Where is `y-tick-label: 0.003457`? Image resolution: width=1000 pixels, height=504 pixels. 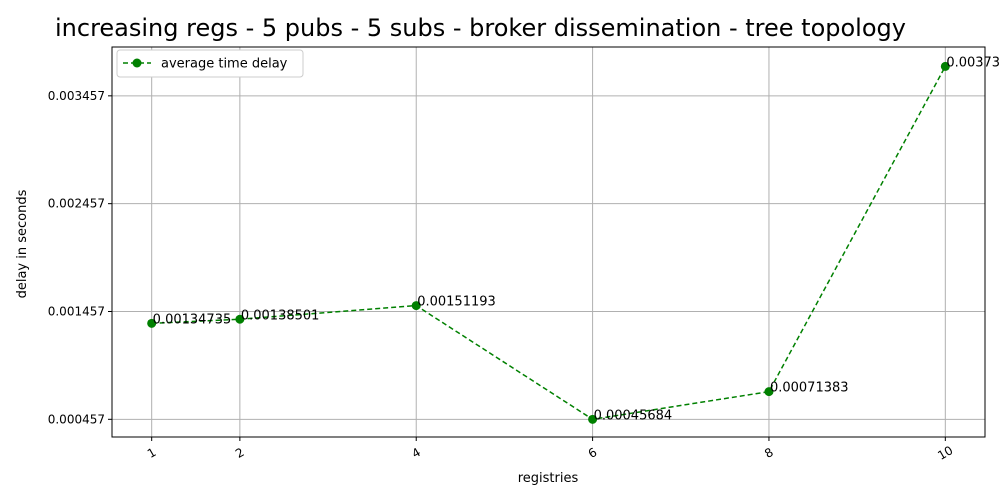
y-tick-label: 0.003457 is located at coordinates (76, 96).